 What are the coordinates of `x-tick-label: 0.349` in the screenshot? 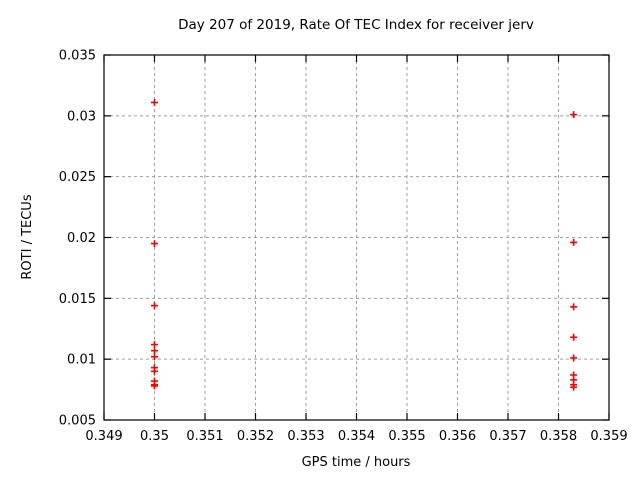 It's located at (103, 436).